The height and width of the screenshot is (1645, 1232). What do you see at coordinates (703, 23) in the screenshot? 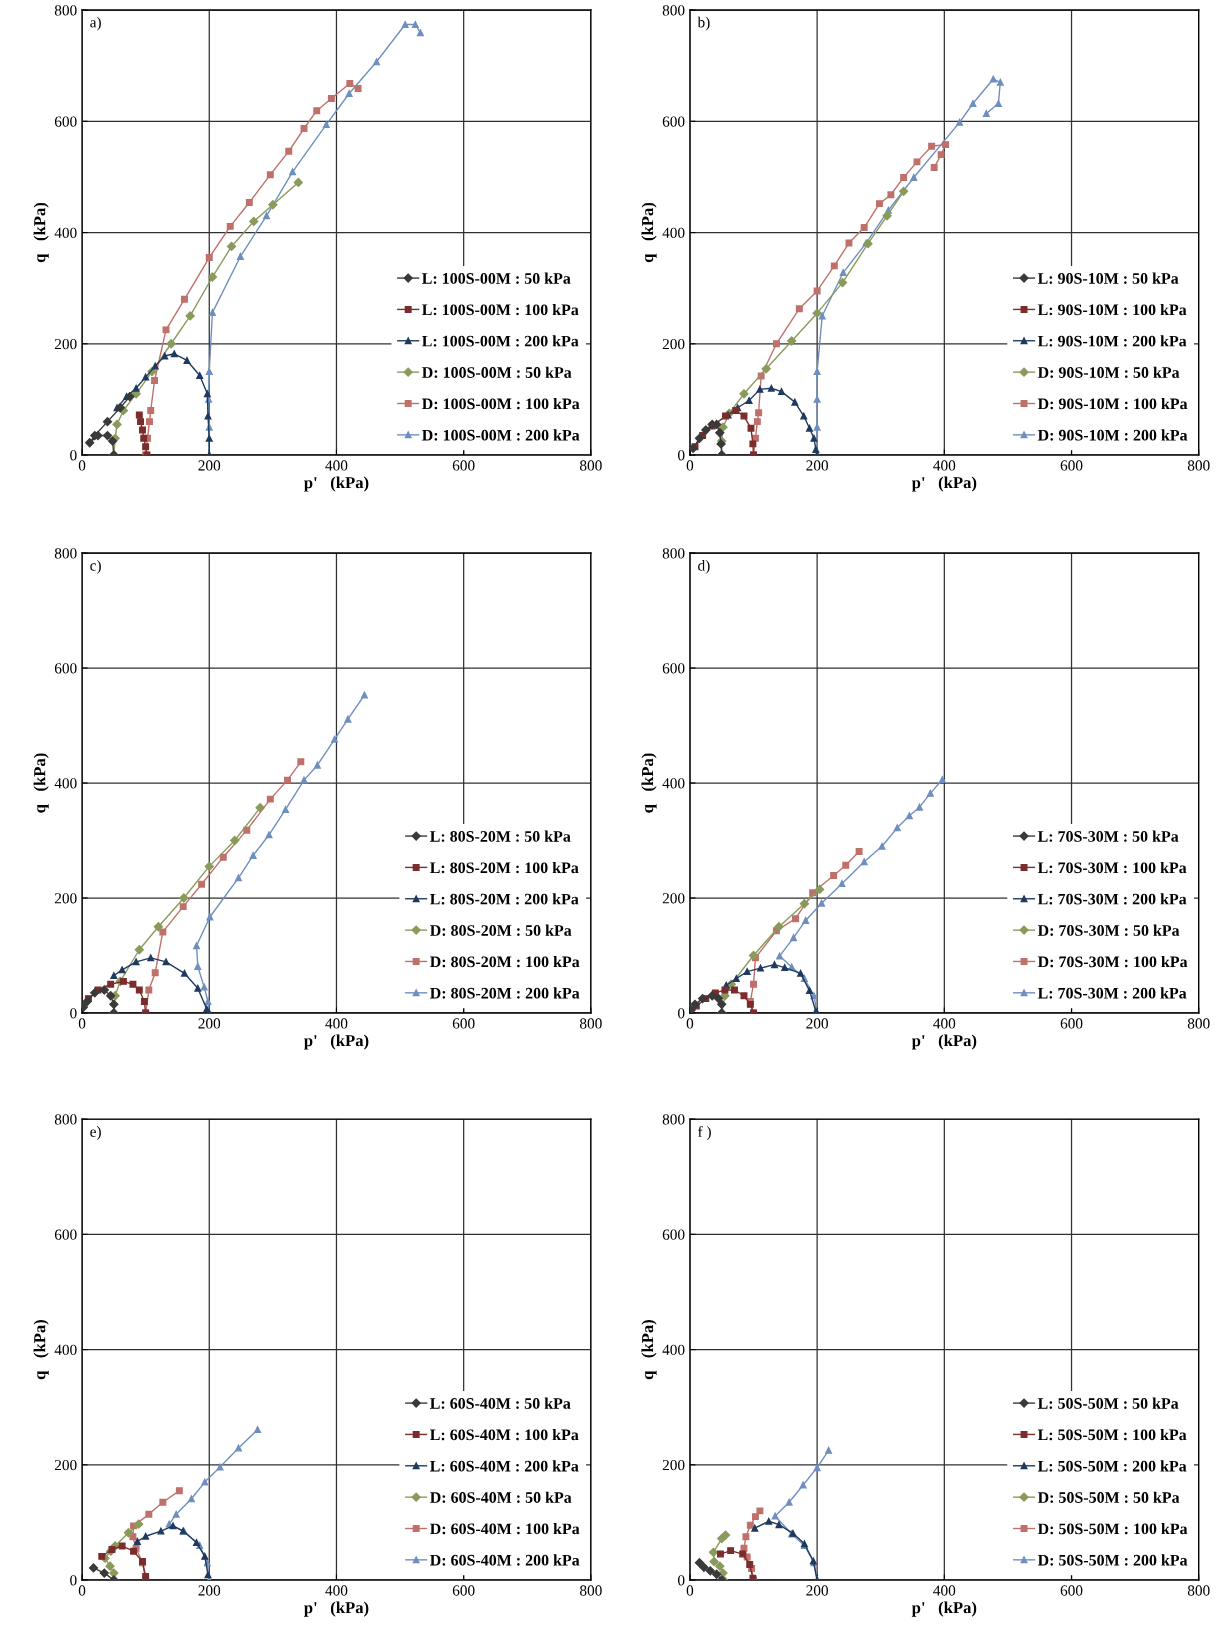
I see `annotation: b)` at bounding box center [703, 23].